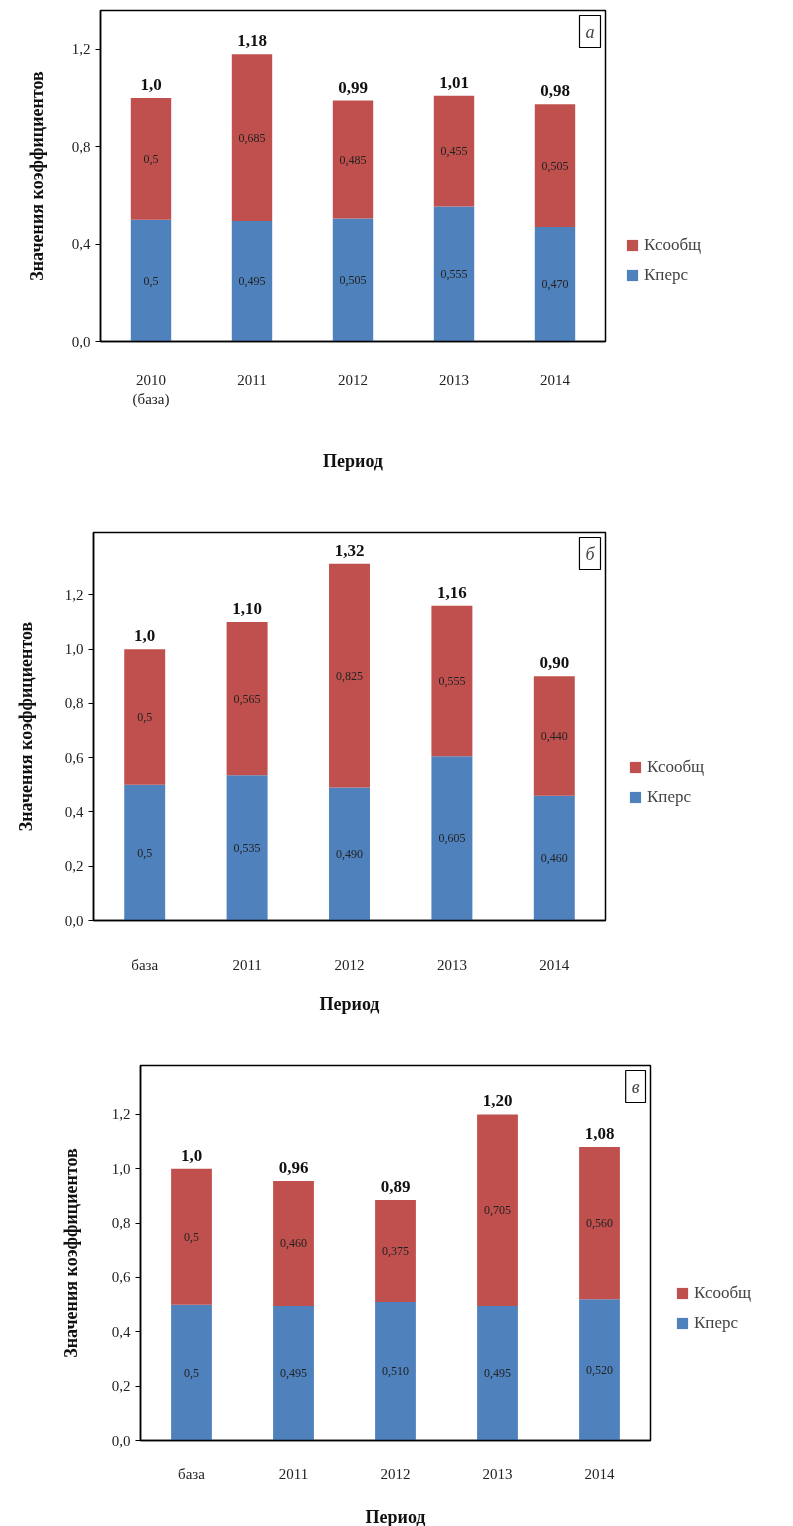 The image size is (793, 1526). What do you see at coordinates (599, 1223) in the screenshot?
I see `data-label: 0,560` at bounding box center [599, 1223].